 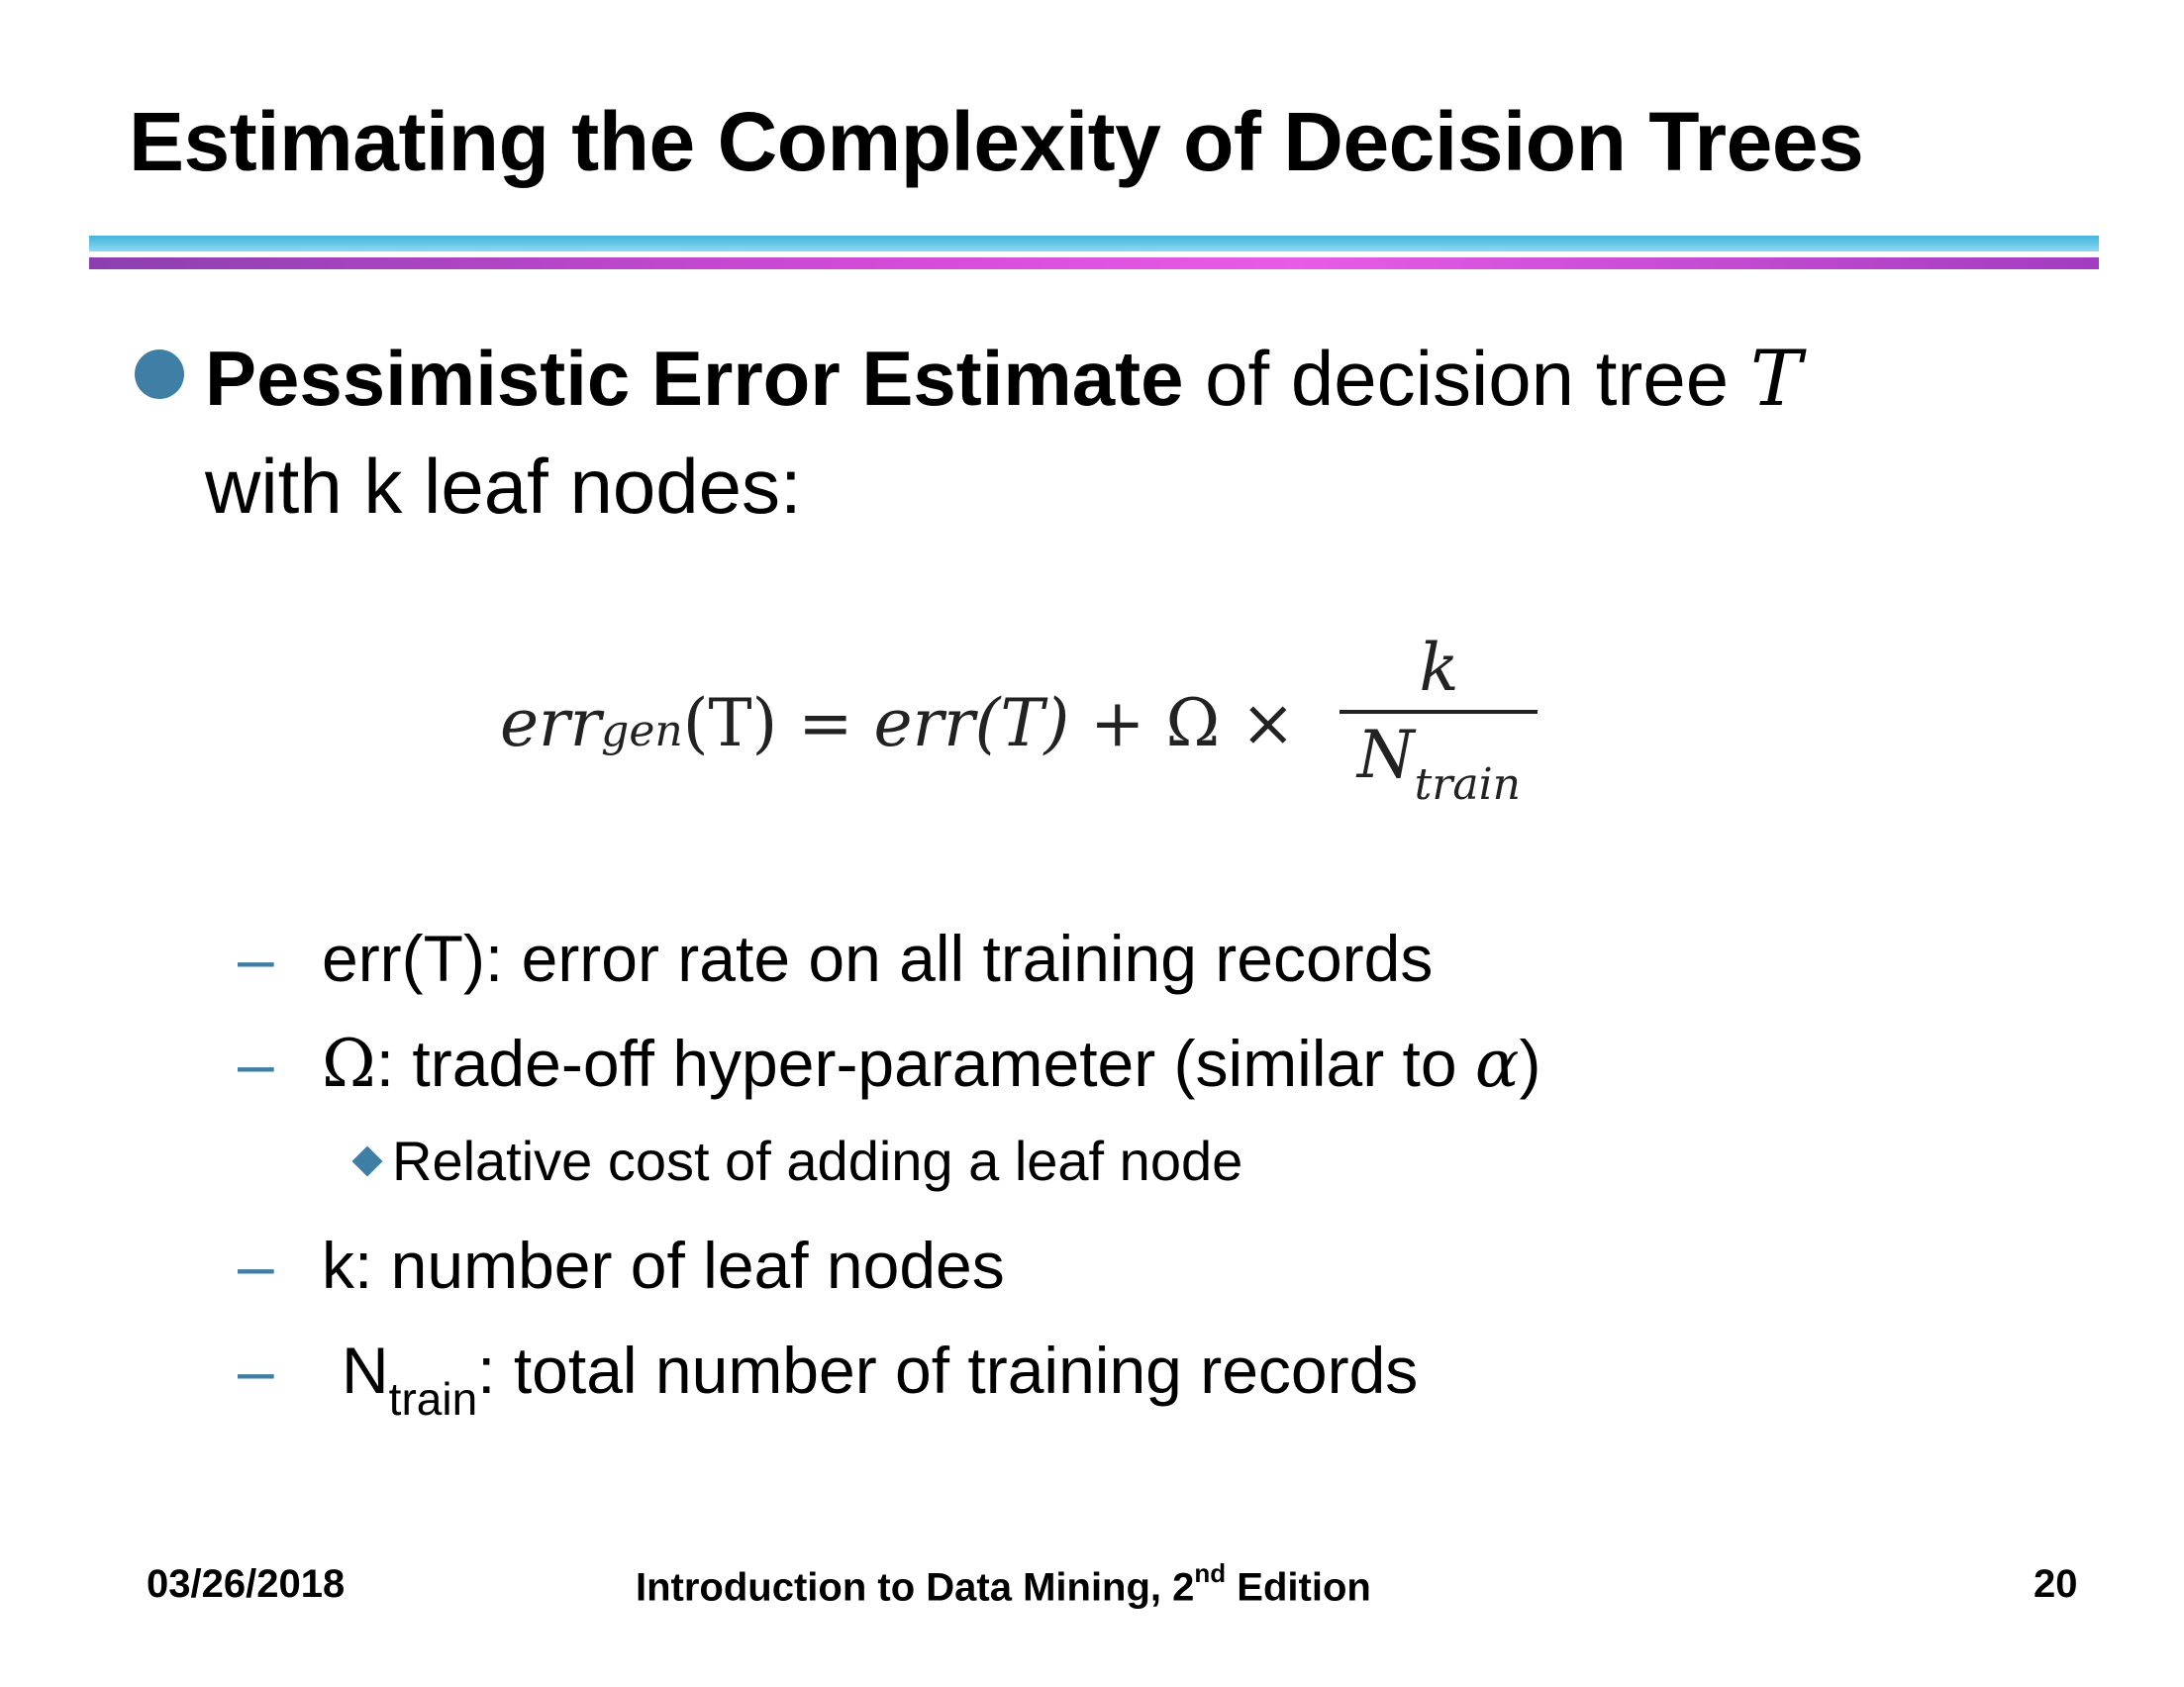 What do you see at coordinates (1466, 378) in the screenshot?
I see `main-bullet-rest: of decision tree` at bounding box center [1466, 378].